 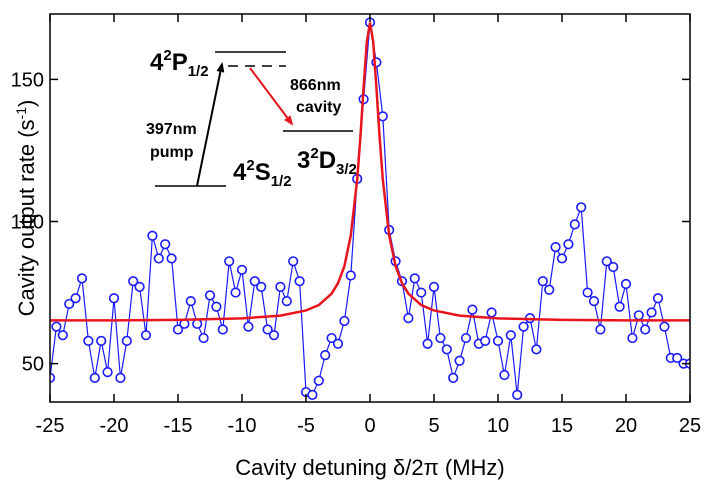 I want to click on x-tick-label: 5, so click(x=433, y=426).